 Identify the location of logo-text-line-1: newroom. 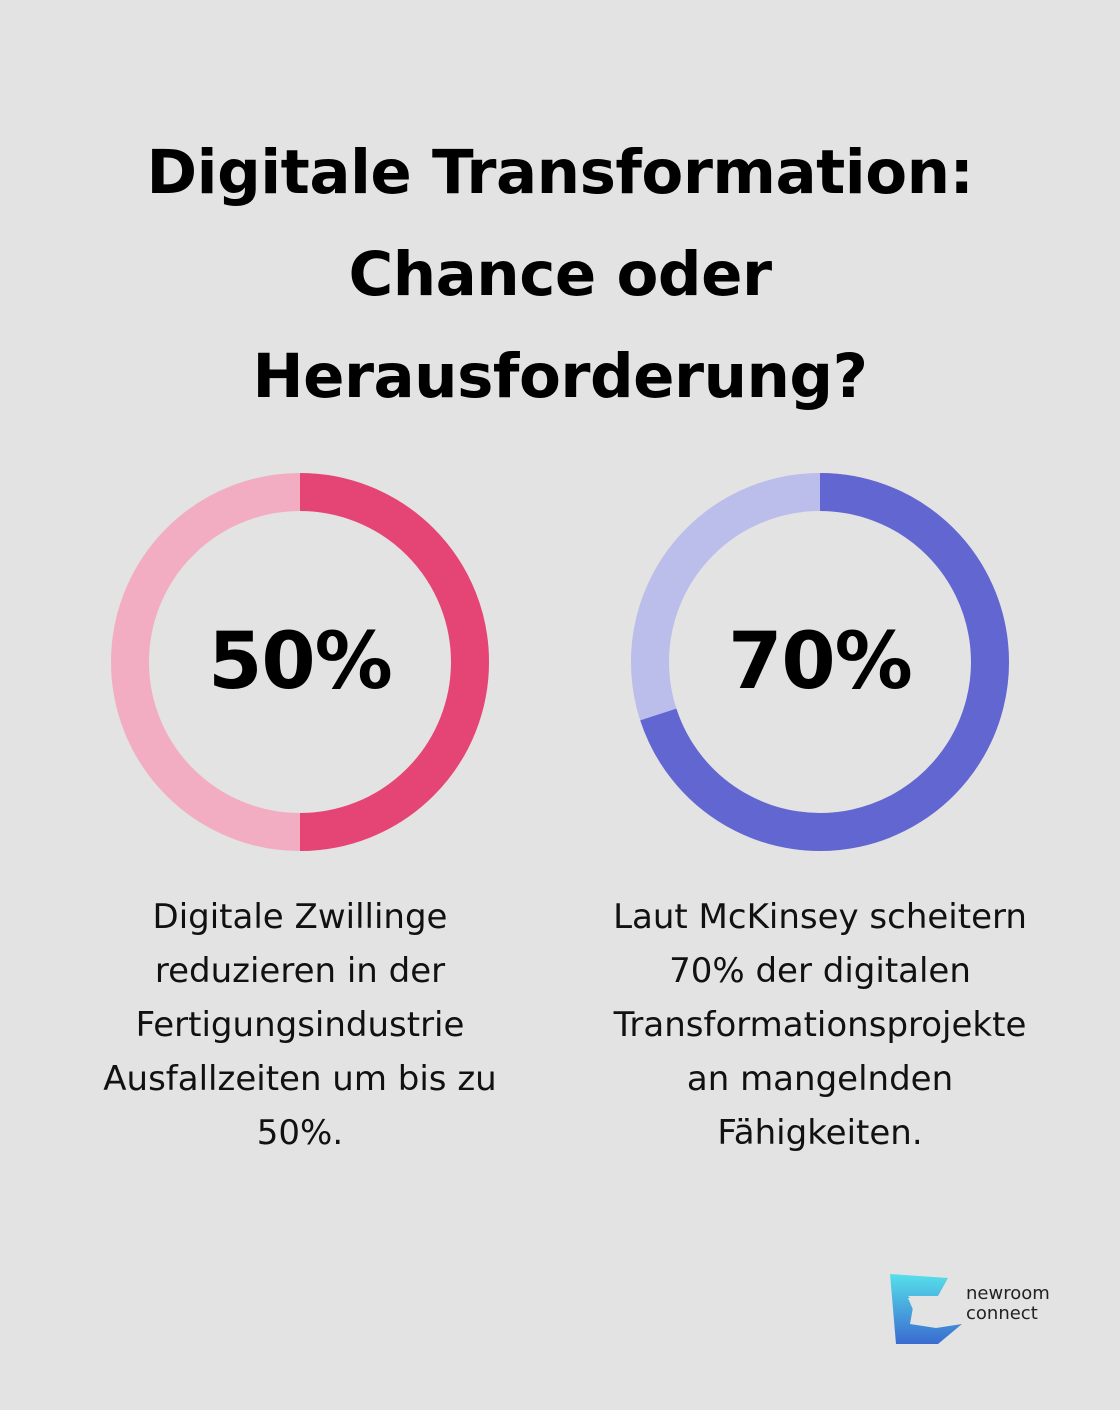
(1008, 1293).